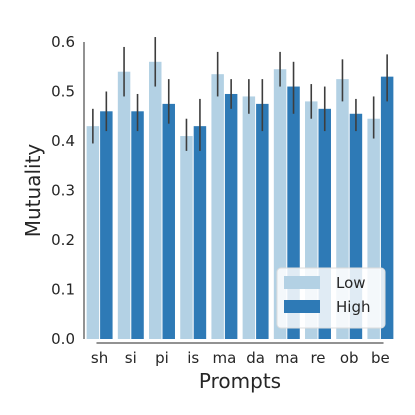  What do you see at coordinates (131, 358) in the screenshot?
I see `x-tick-label: si` at bounding box center [131, 358].